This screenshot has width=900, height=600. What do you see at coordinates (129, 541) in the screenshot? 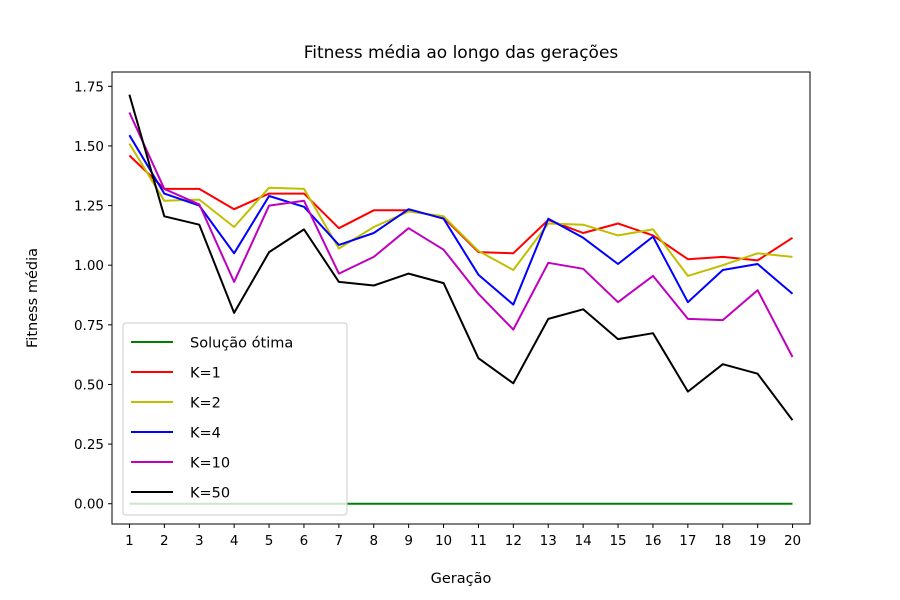
I see `x-tick-label: 1` at bounding box center [129, 541].